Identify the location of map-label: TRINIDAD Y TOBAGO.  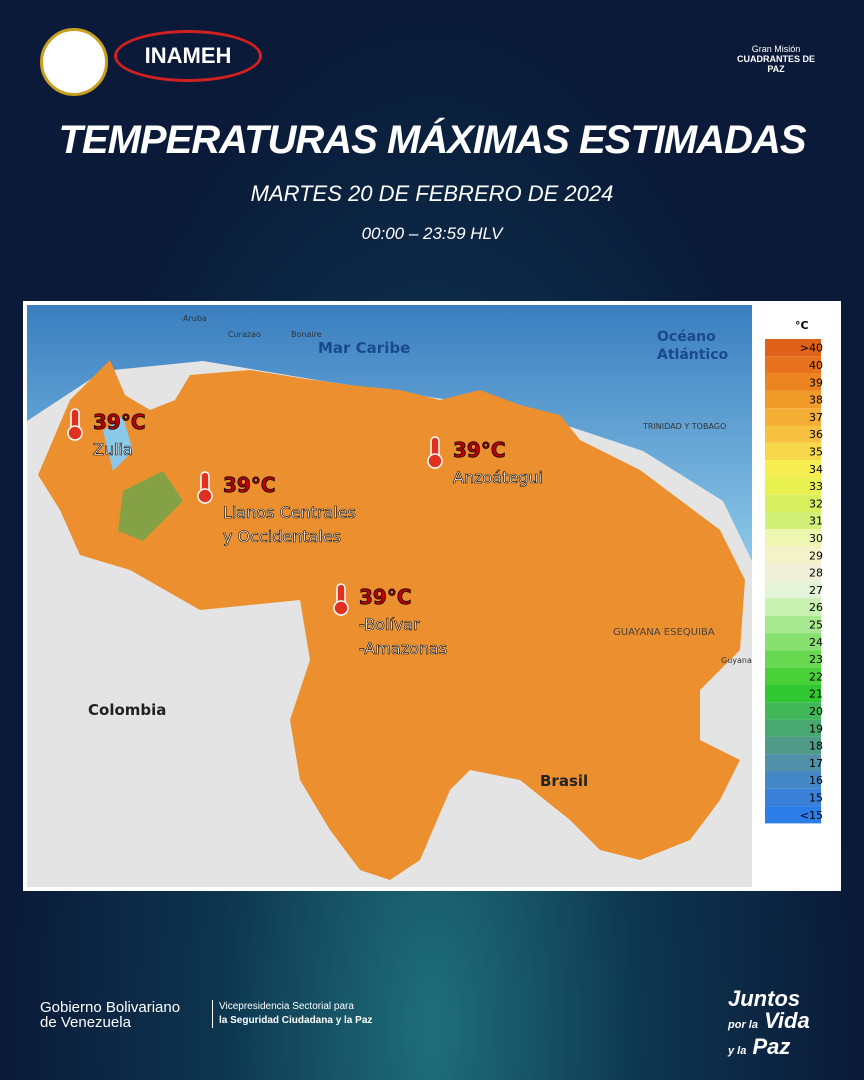
(684, 426).